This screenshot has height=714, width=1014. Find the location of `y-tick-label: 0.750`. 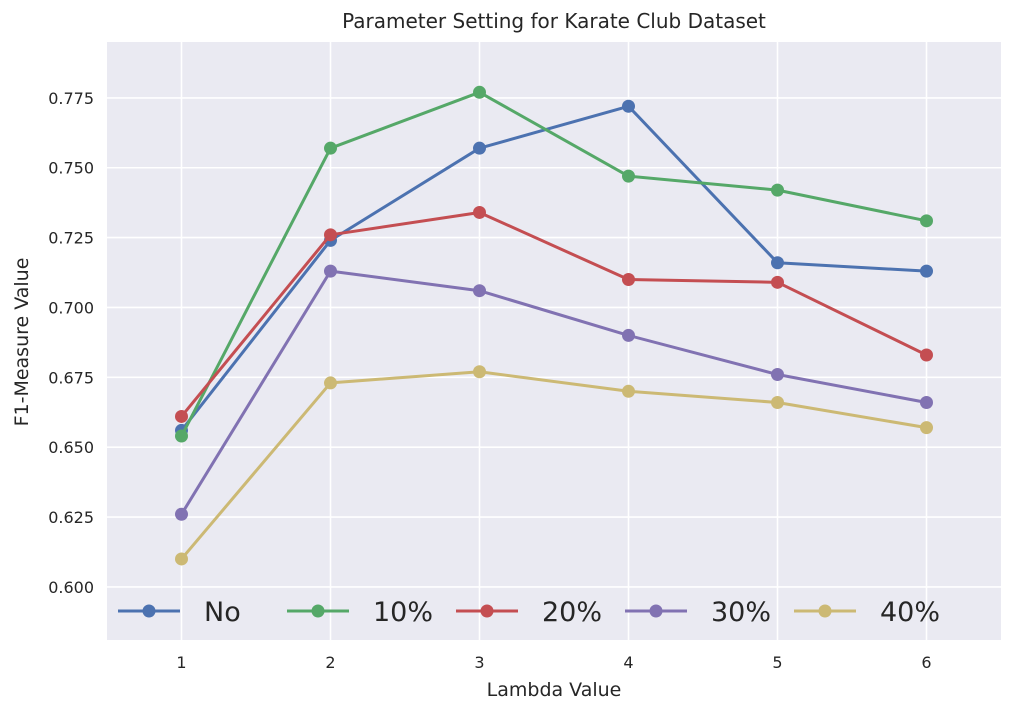

y-tick-label: 0.750 is located at coordinates (71, 168).